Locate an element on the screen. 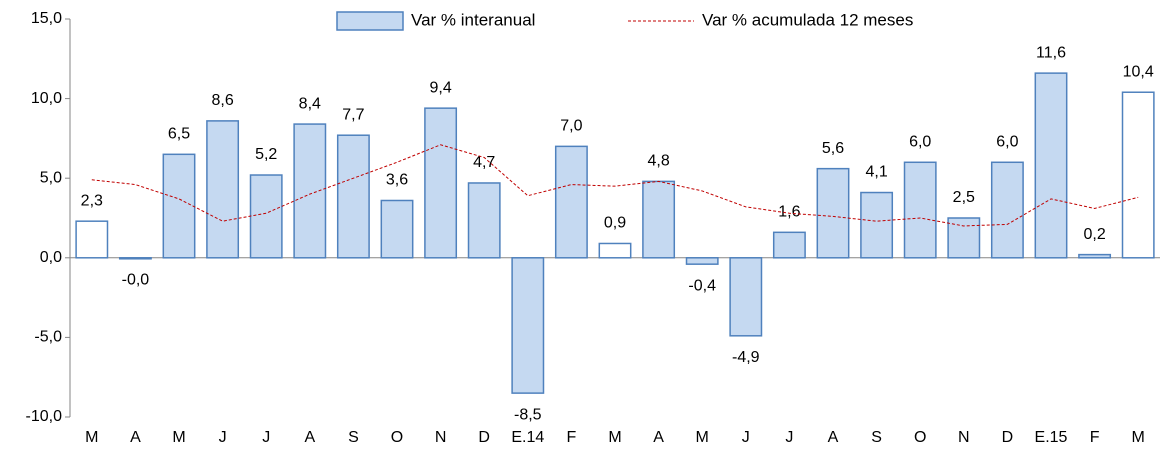  data-label: 5,6 is located at coordinates (833, 148).